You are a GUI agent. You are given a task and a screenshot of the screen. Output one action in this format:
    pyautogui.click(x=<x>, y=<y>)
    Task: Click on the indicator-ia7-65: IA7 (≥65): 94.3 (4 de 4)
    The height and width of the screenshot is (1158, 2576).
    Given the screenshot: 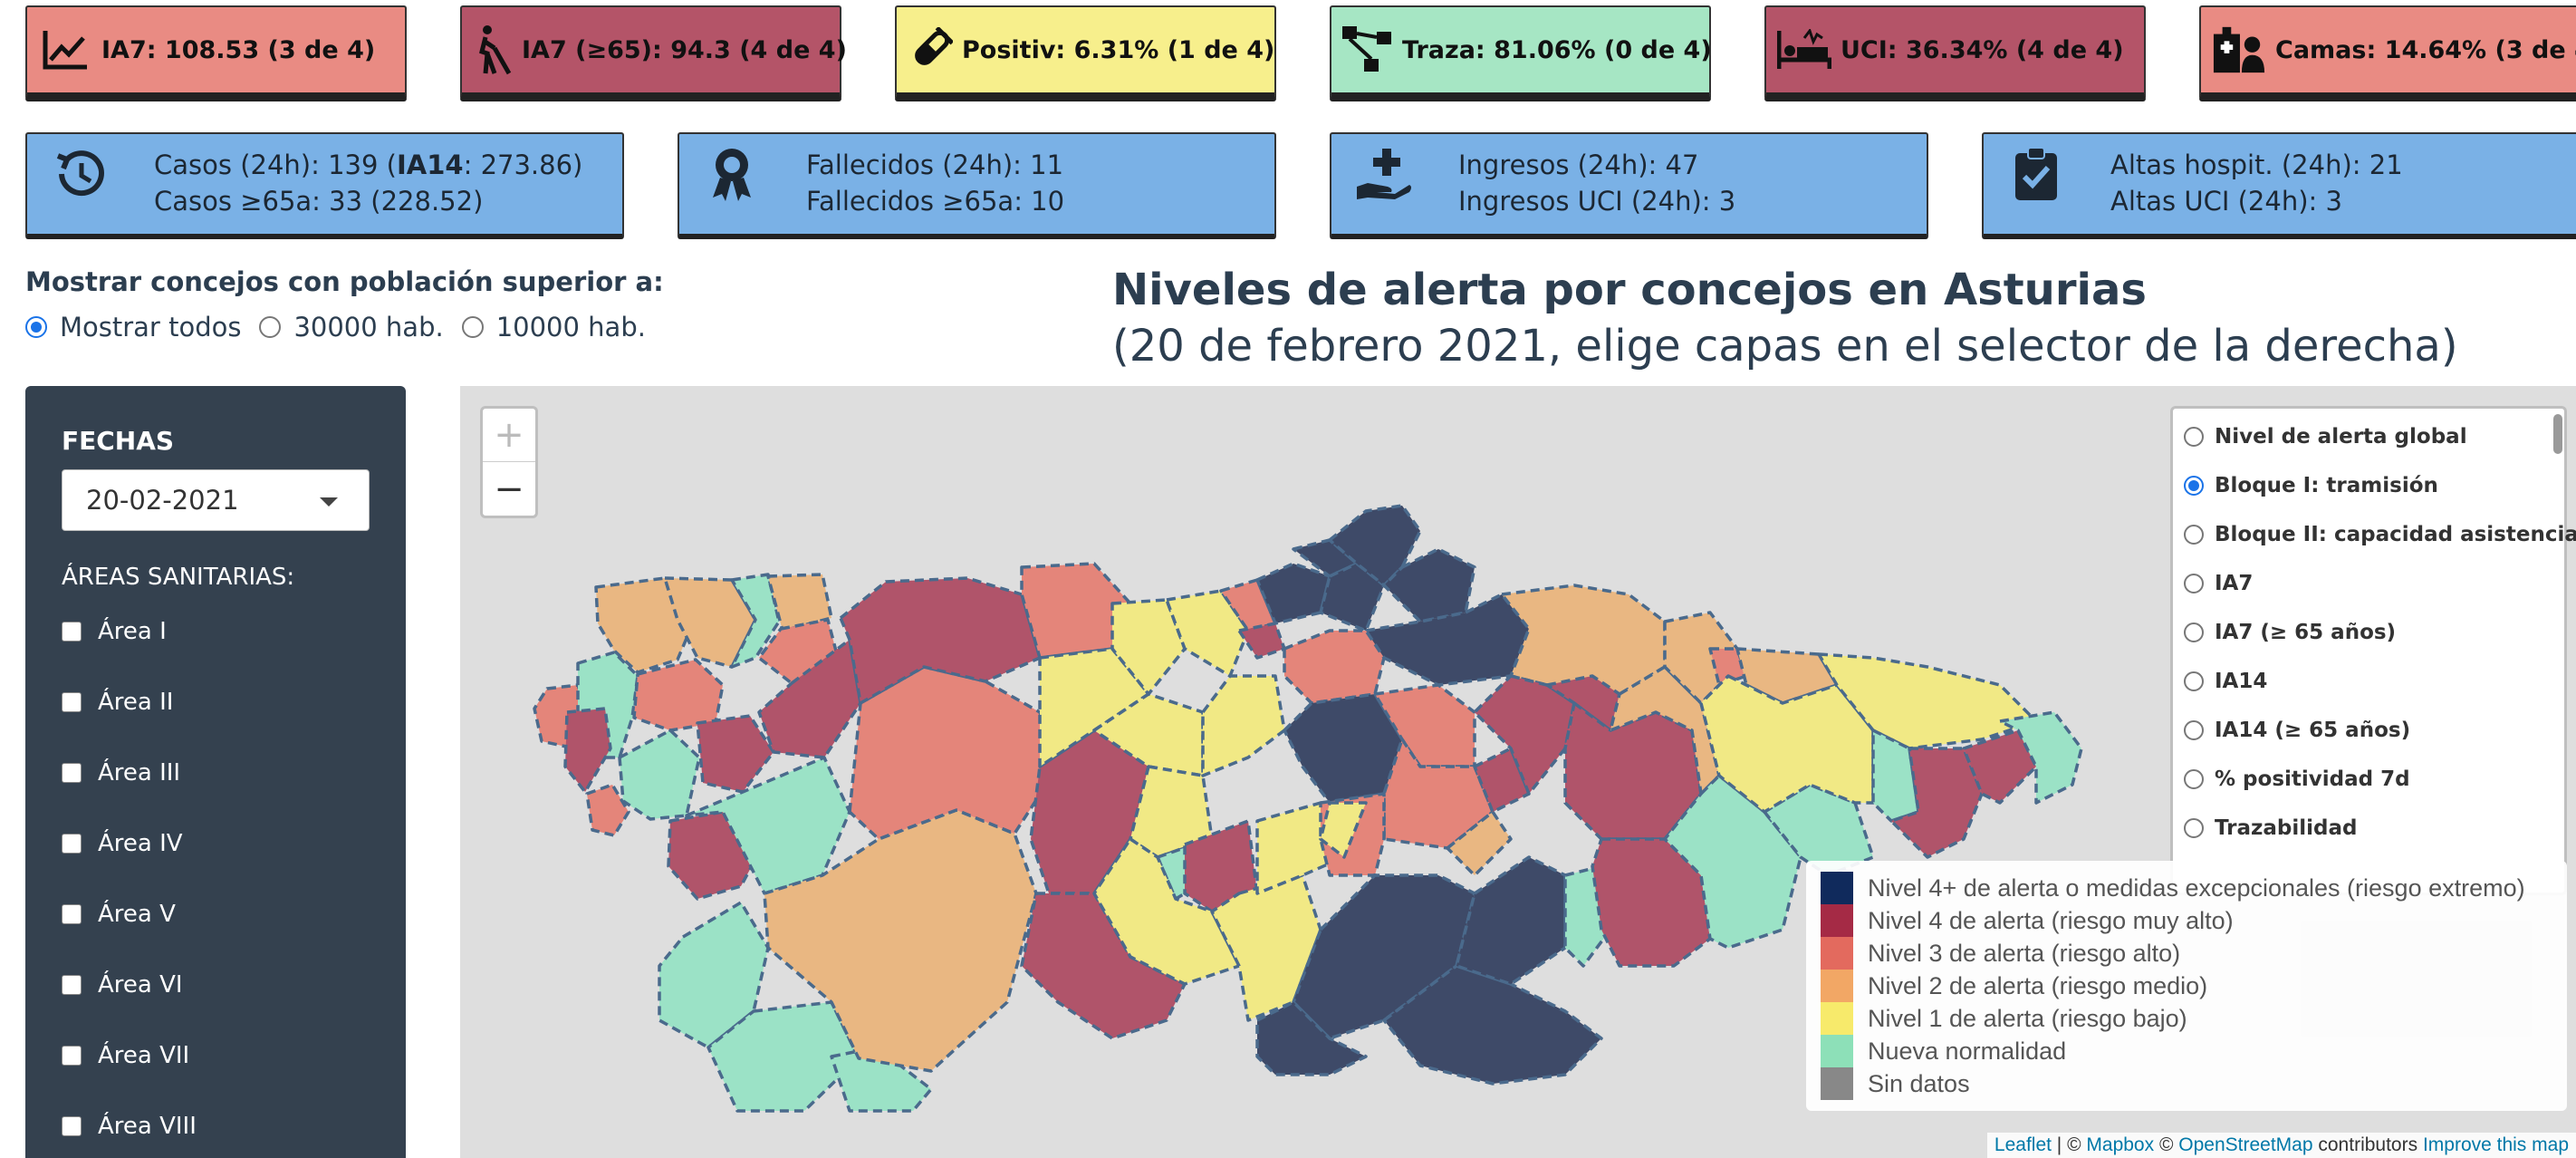 What is the action you would take?
    pyautogui.click(x=653, y=53)
    